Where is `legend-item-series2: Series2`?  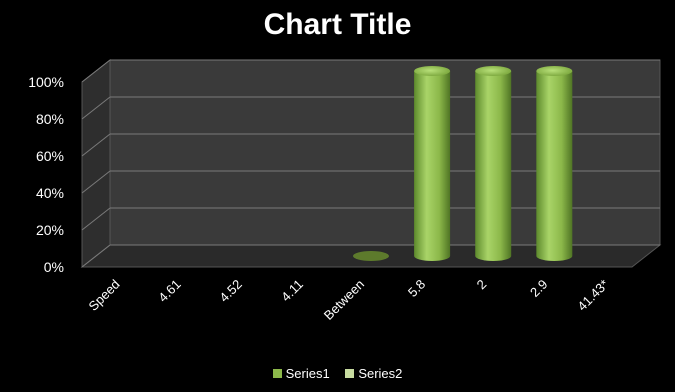 legend-item-series2: Series2 is located at coordinates (373, 373).